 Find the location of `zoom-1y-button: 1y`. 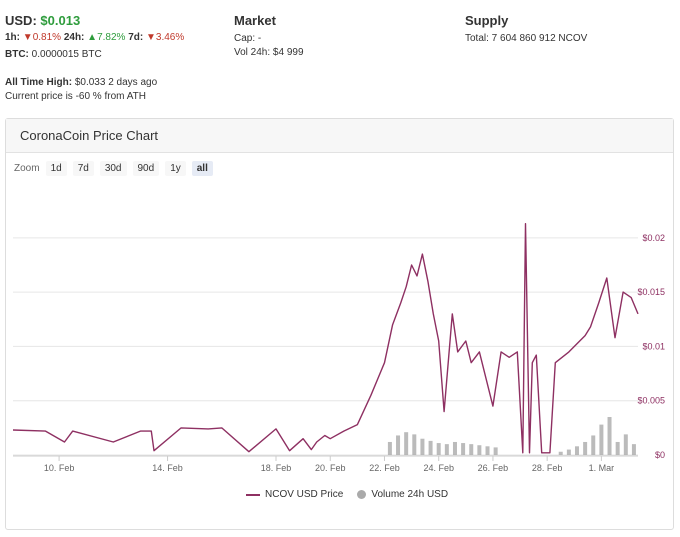

zoom-1y-button: 1y is located at coordinates (175, 168).